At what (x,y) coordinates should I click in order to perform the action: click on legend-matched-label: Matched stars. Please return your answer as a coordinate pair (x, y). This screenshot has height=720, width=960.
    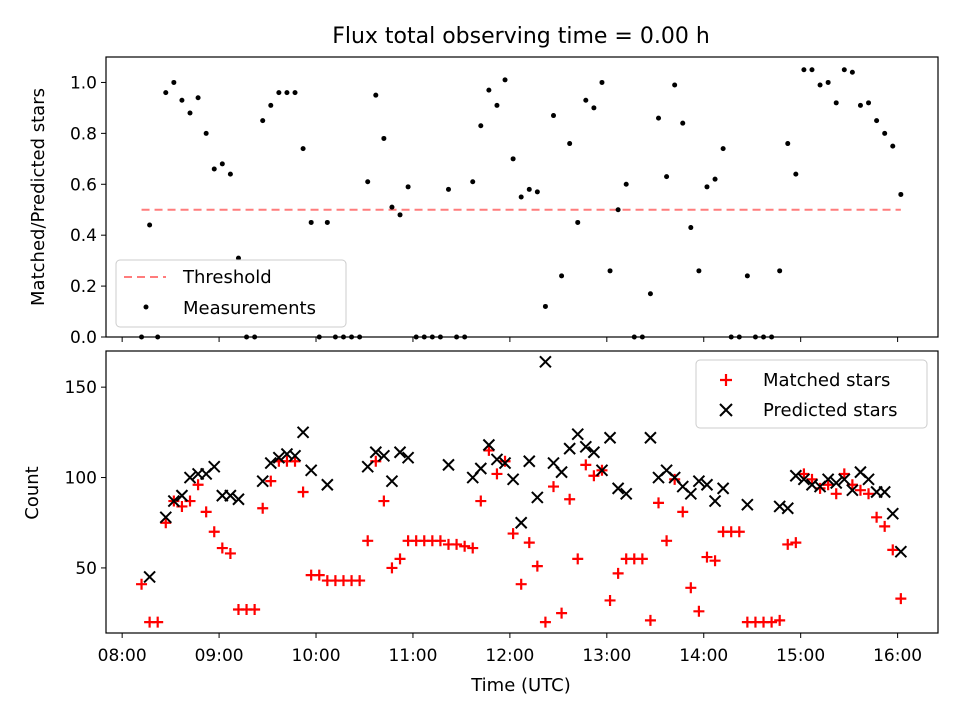
    Looking at the image, I should click on (826, 380).